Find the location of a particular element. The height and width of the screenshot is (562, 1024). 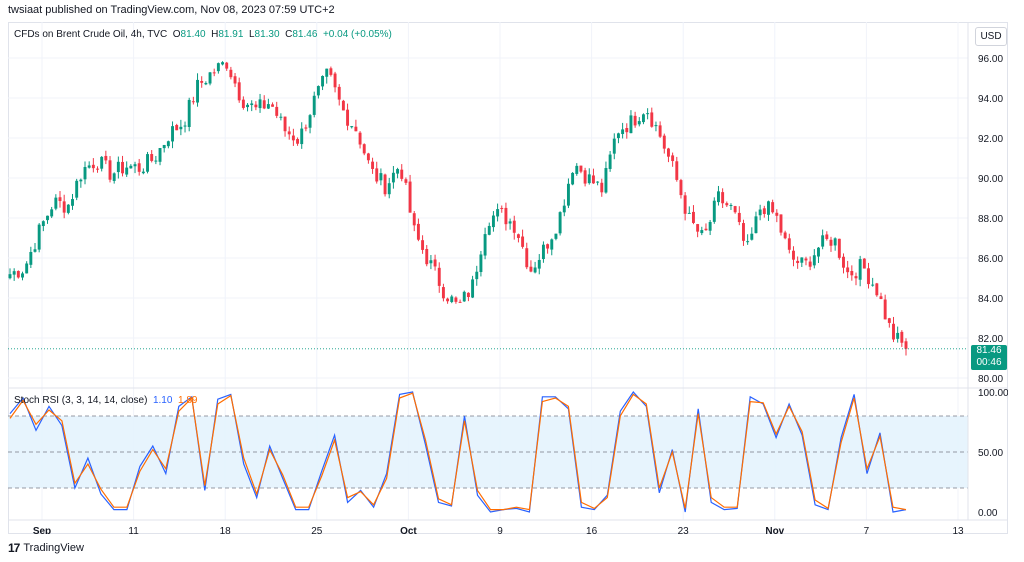

low-label: L is located at coordinates (251, 34).